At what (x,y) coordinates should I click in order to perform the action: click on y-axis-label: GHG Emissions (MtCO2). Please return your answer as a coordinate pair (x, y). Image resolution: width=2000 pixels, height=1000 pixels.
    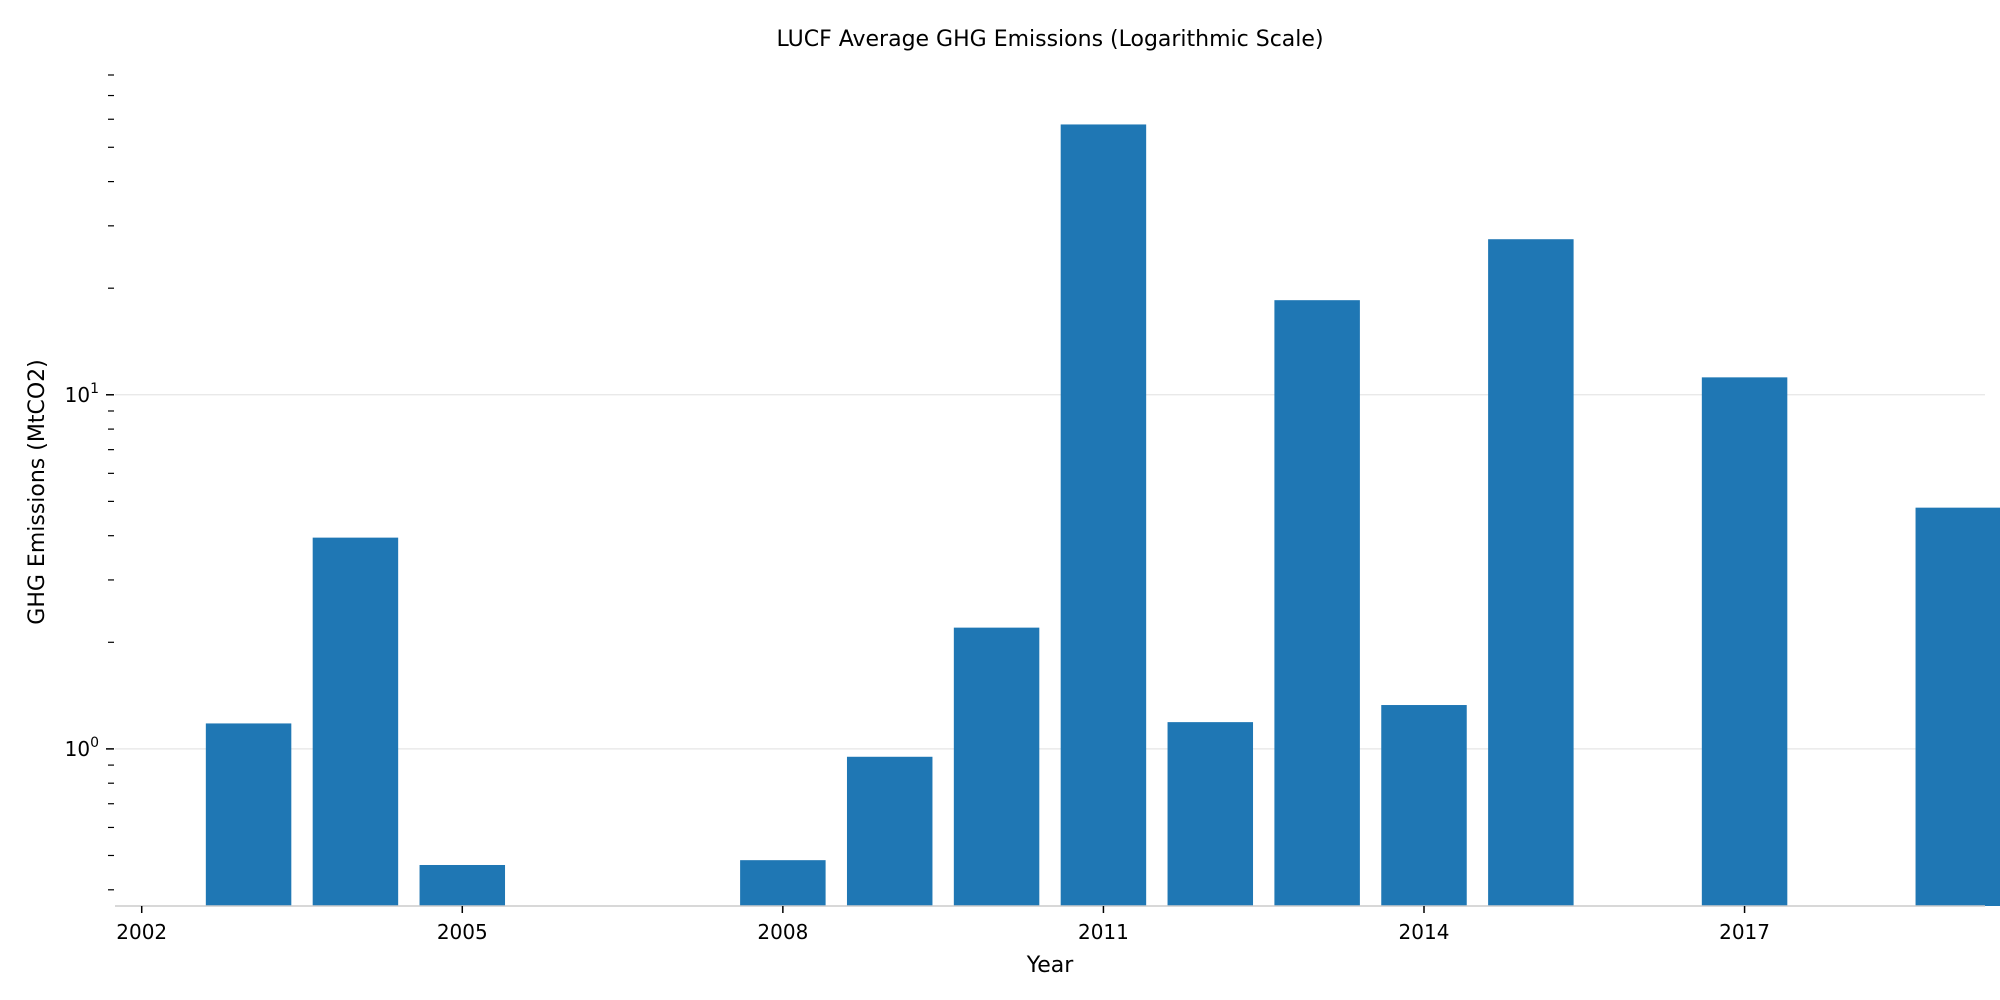
    Looking at the image, I should click on (37, 491).